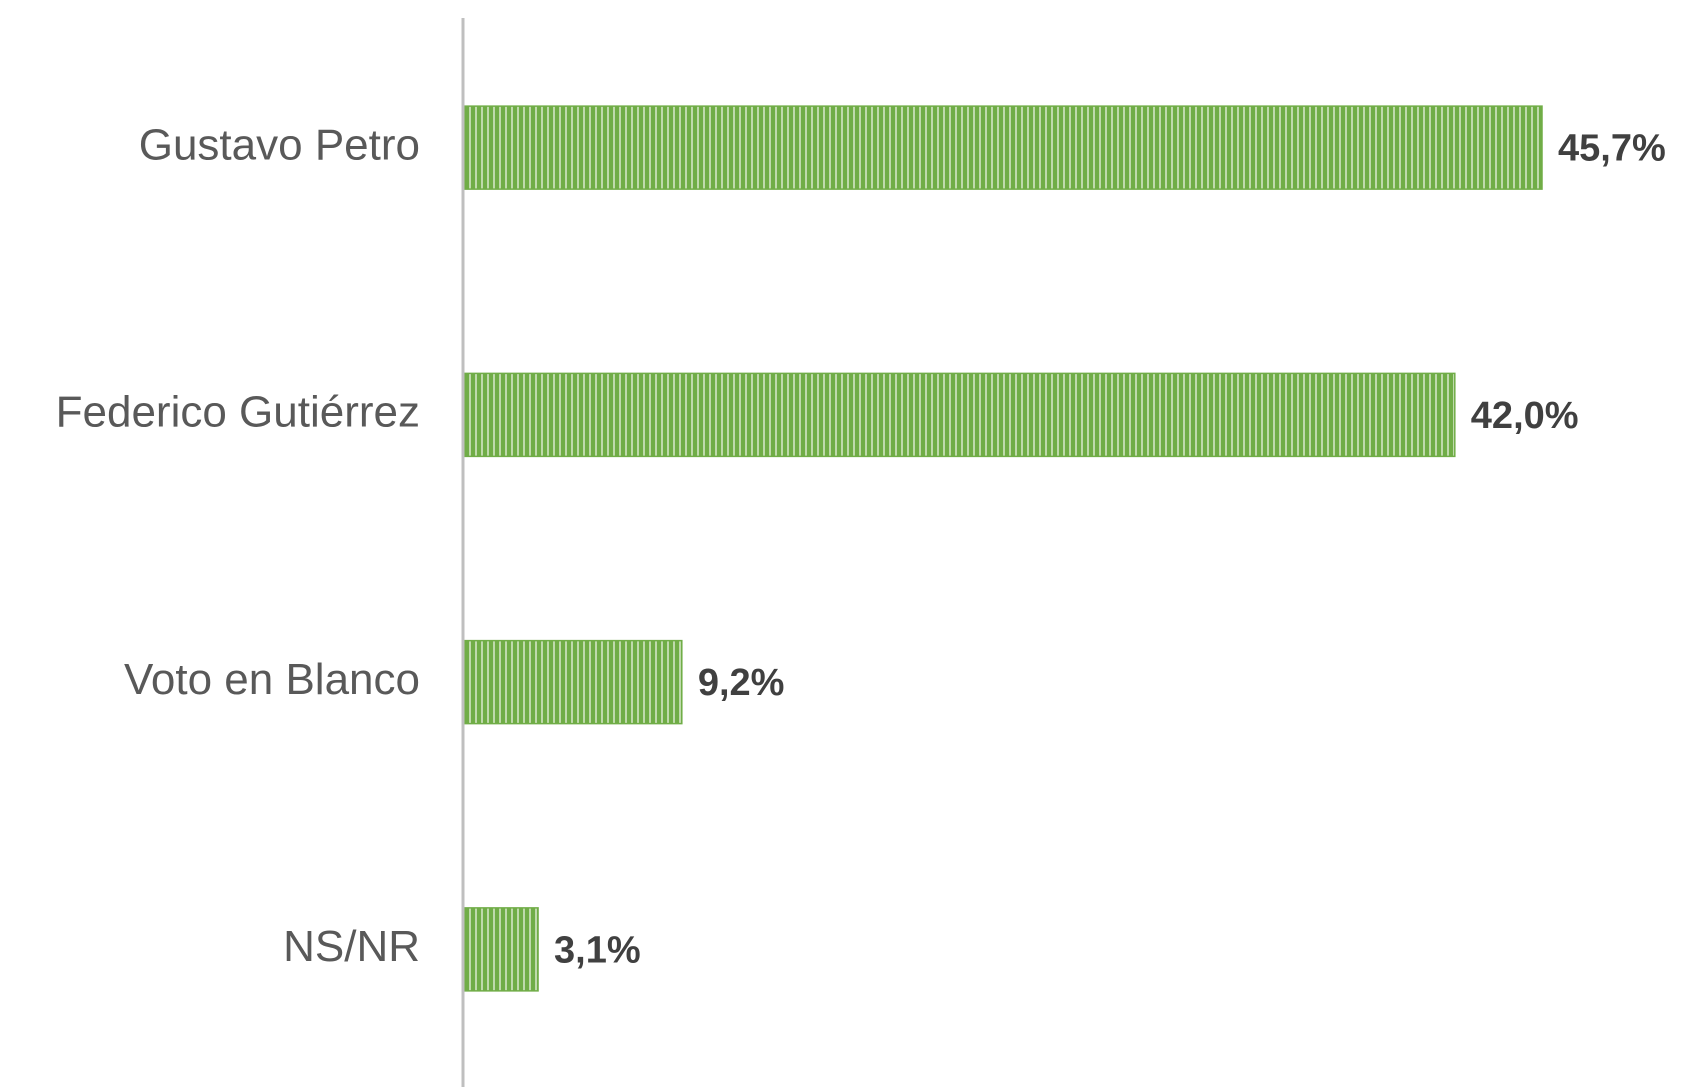 The image size is (1687, 1089). What do you see at coordinates (597, 950) in the screenshot?
I see `value-label: 3,1%` at bounding box center [597, 950].